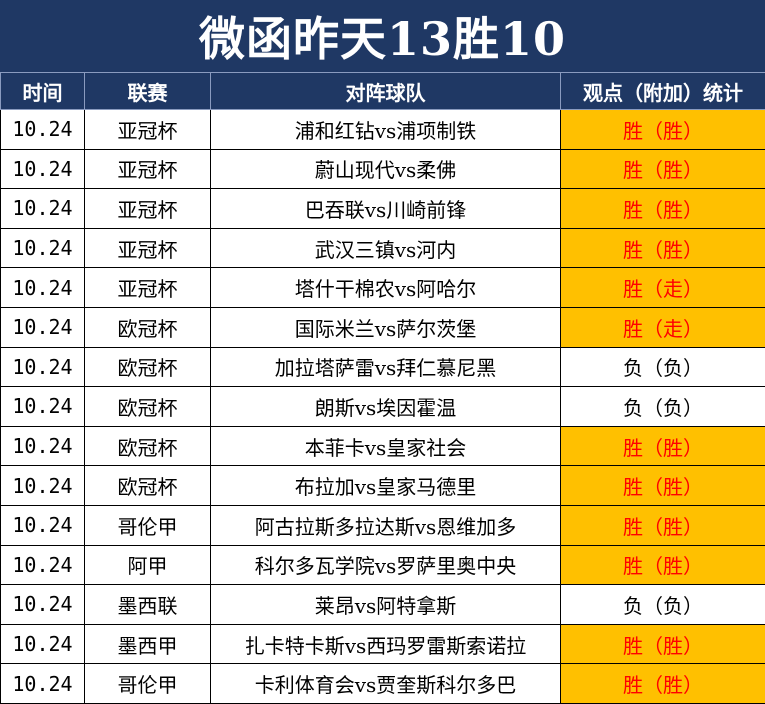 Image resolution: width=765 pixels, height=704 pixels. Describe the element at coordinates (147, 565) in the screenshot. I see `league-cell: 阿甲` at that location.